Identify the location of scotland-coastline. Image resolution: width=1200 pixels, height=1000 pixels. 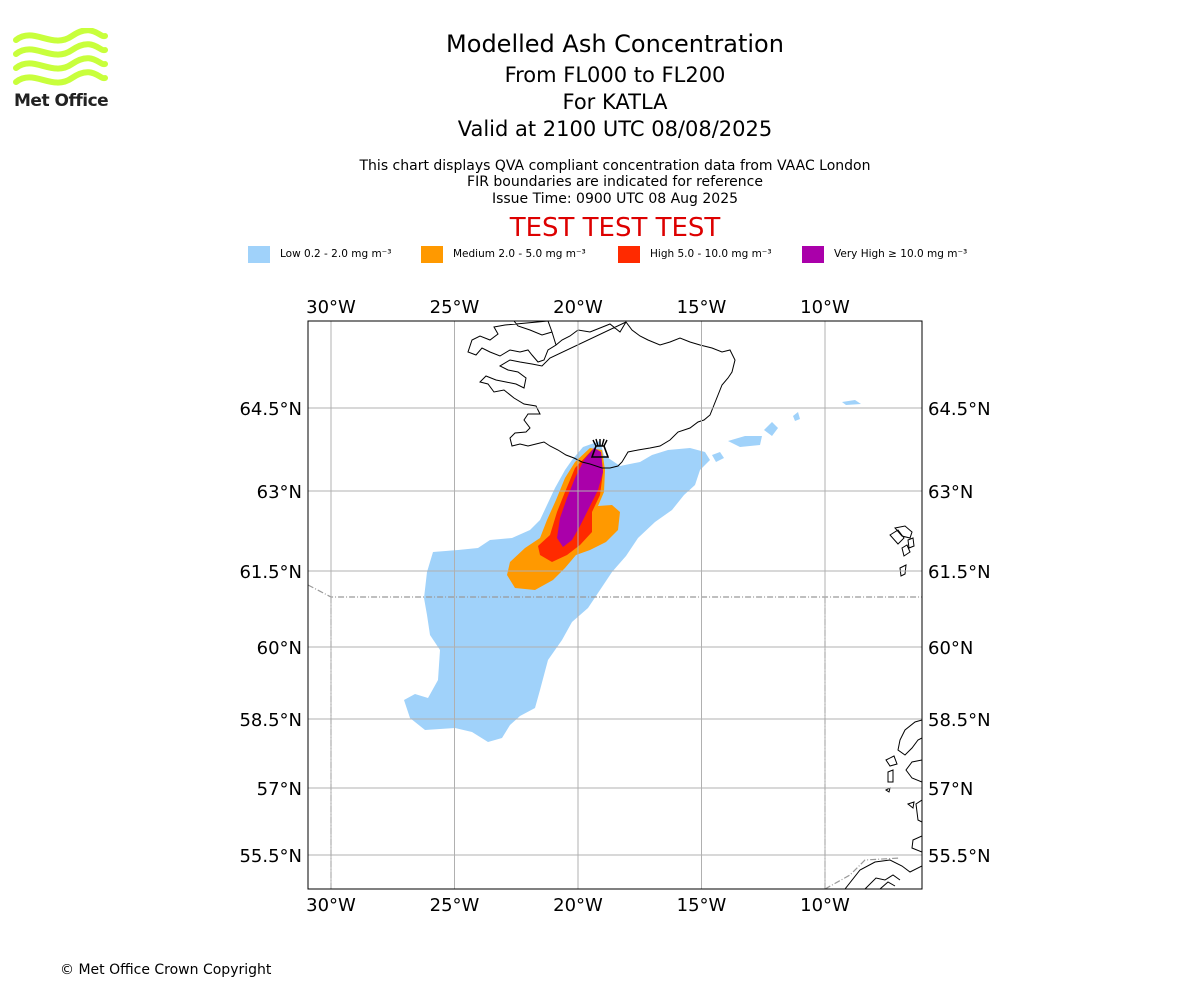
(883, 804).